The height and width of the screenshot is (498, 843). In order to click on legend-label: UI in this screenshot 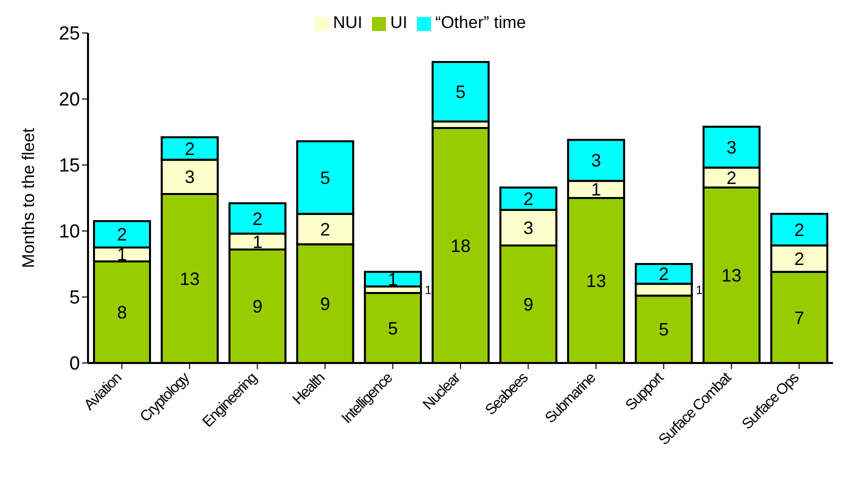, I will do `click(399, 22)`.